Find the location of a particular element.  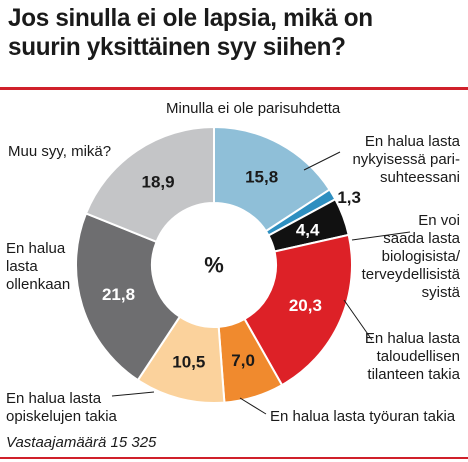

slice-value-label: 7,0 is located at coordinates (243, 360).